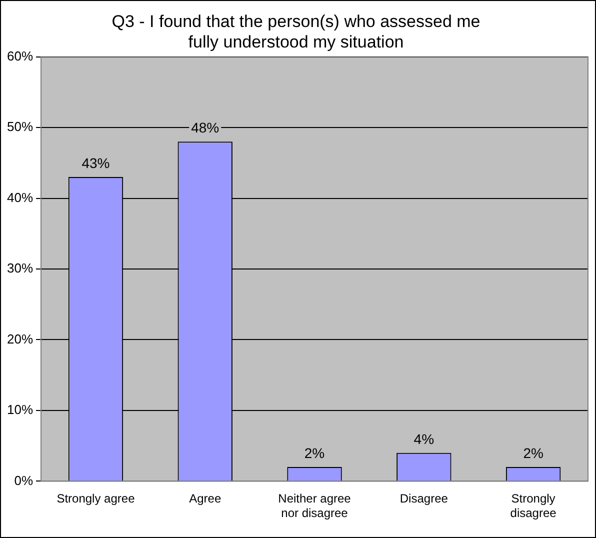 The image size is (596, 538). I want to click on y-tick-label: 50%, so click(20, 126).